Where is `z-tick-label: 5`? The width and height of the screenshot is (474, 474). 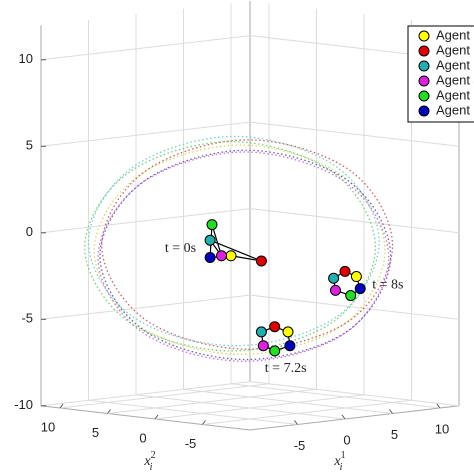 z-tick-label: 5 is located at coordinates (29, 145).